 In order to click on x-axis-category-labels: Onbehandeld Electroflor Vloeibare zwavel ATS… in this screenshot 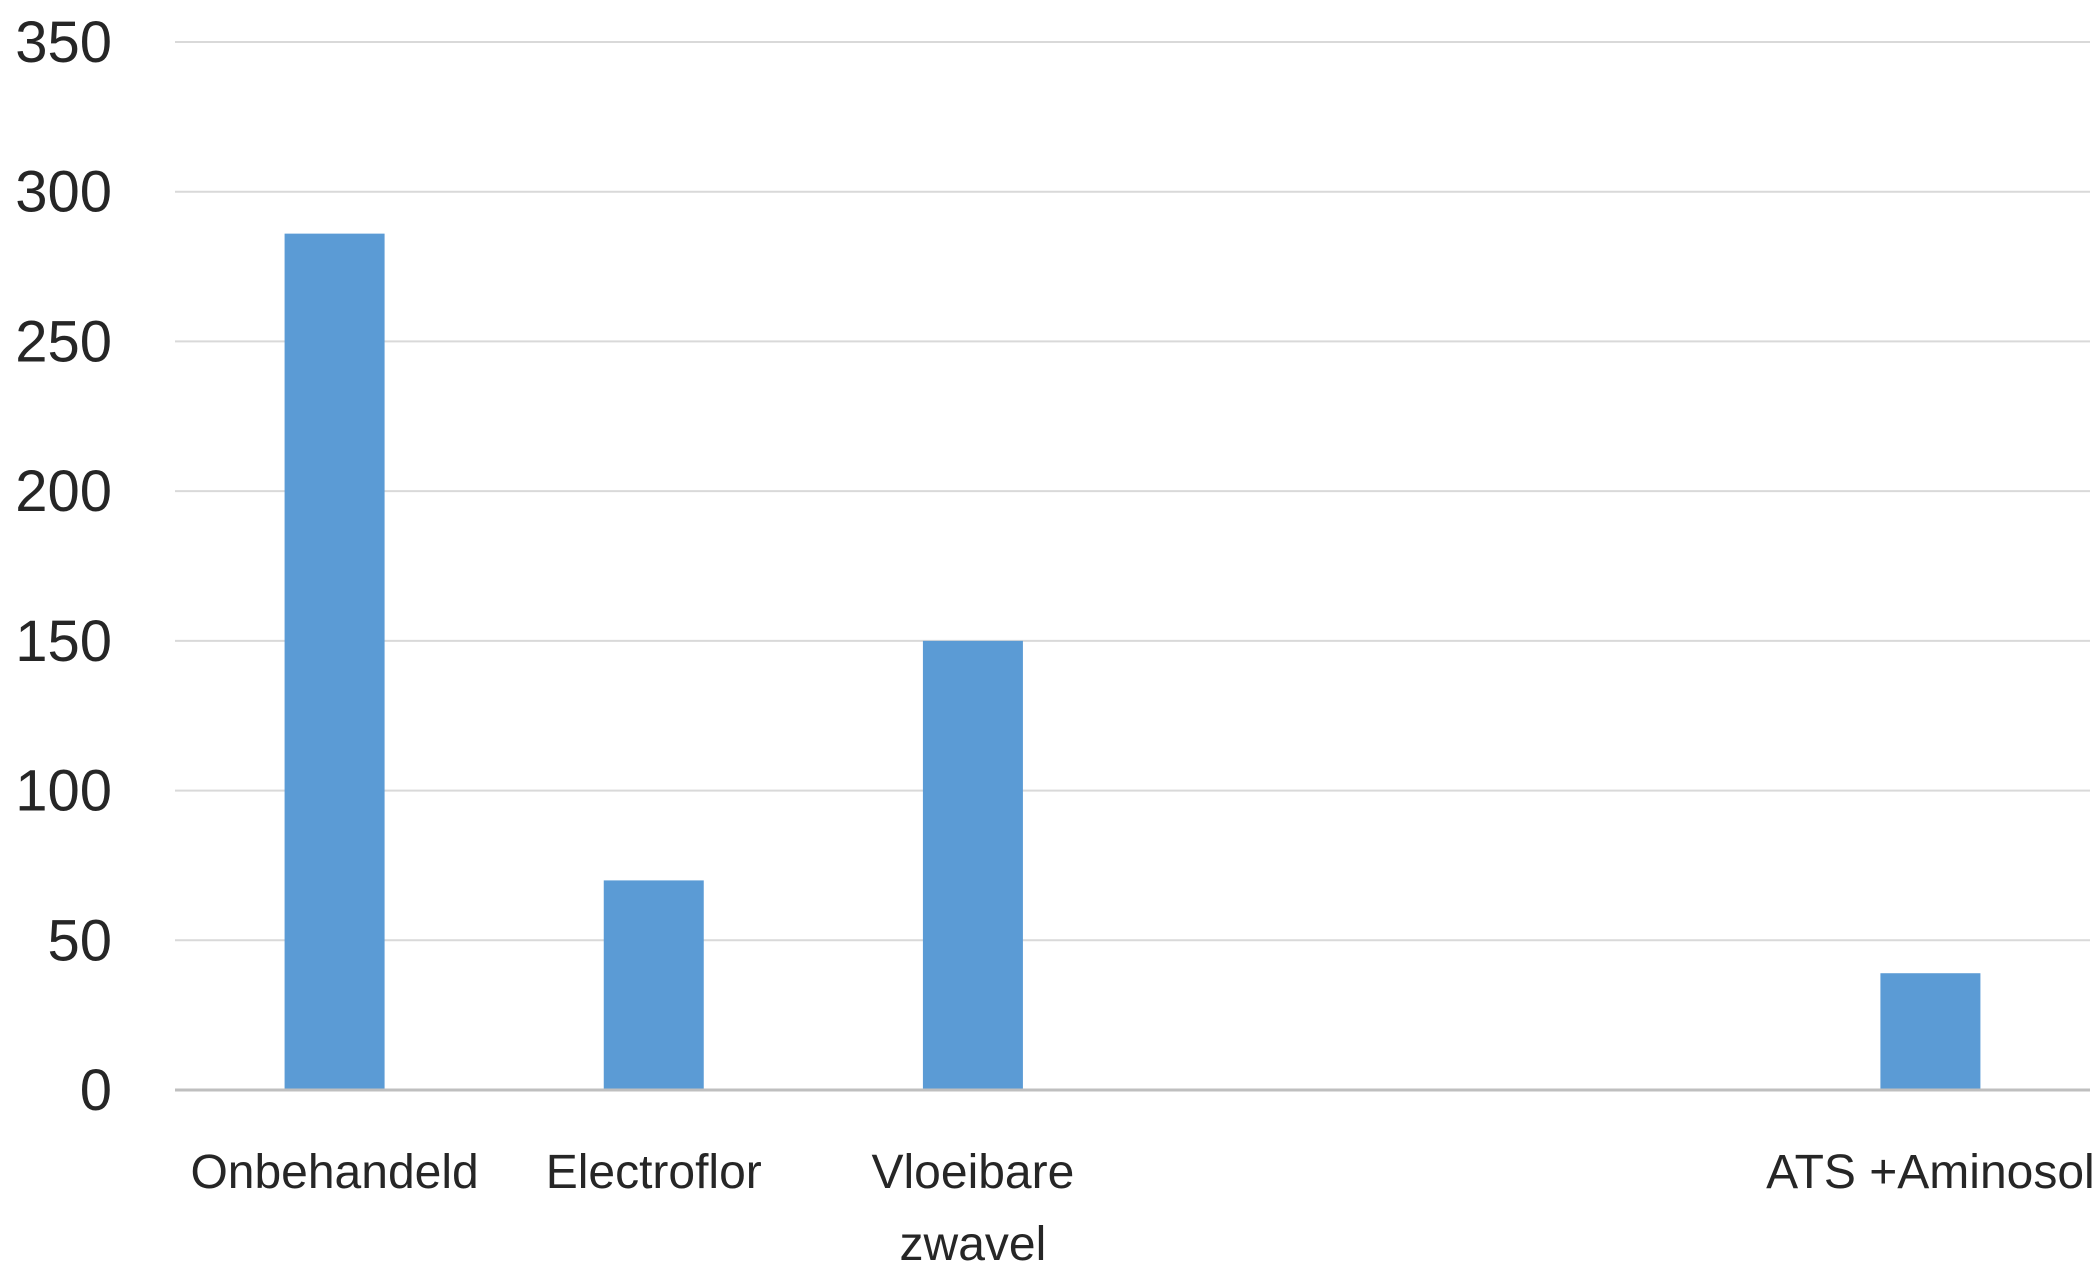, I will do `click(1142, 1205)`.